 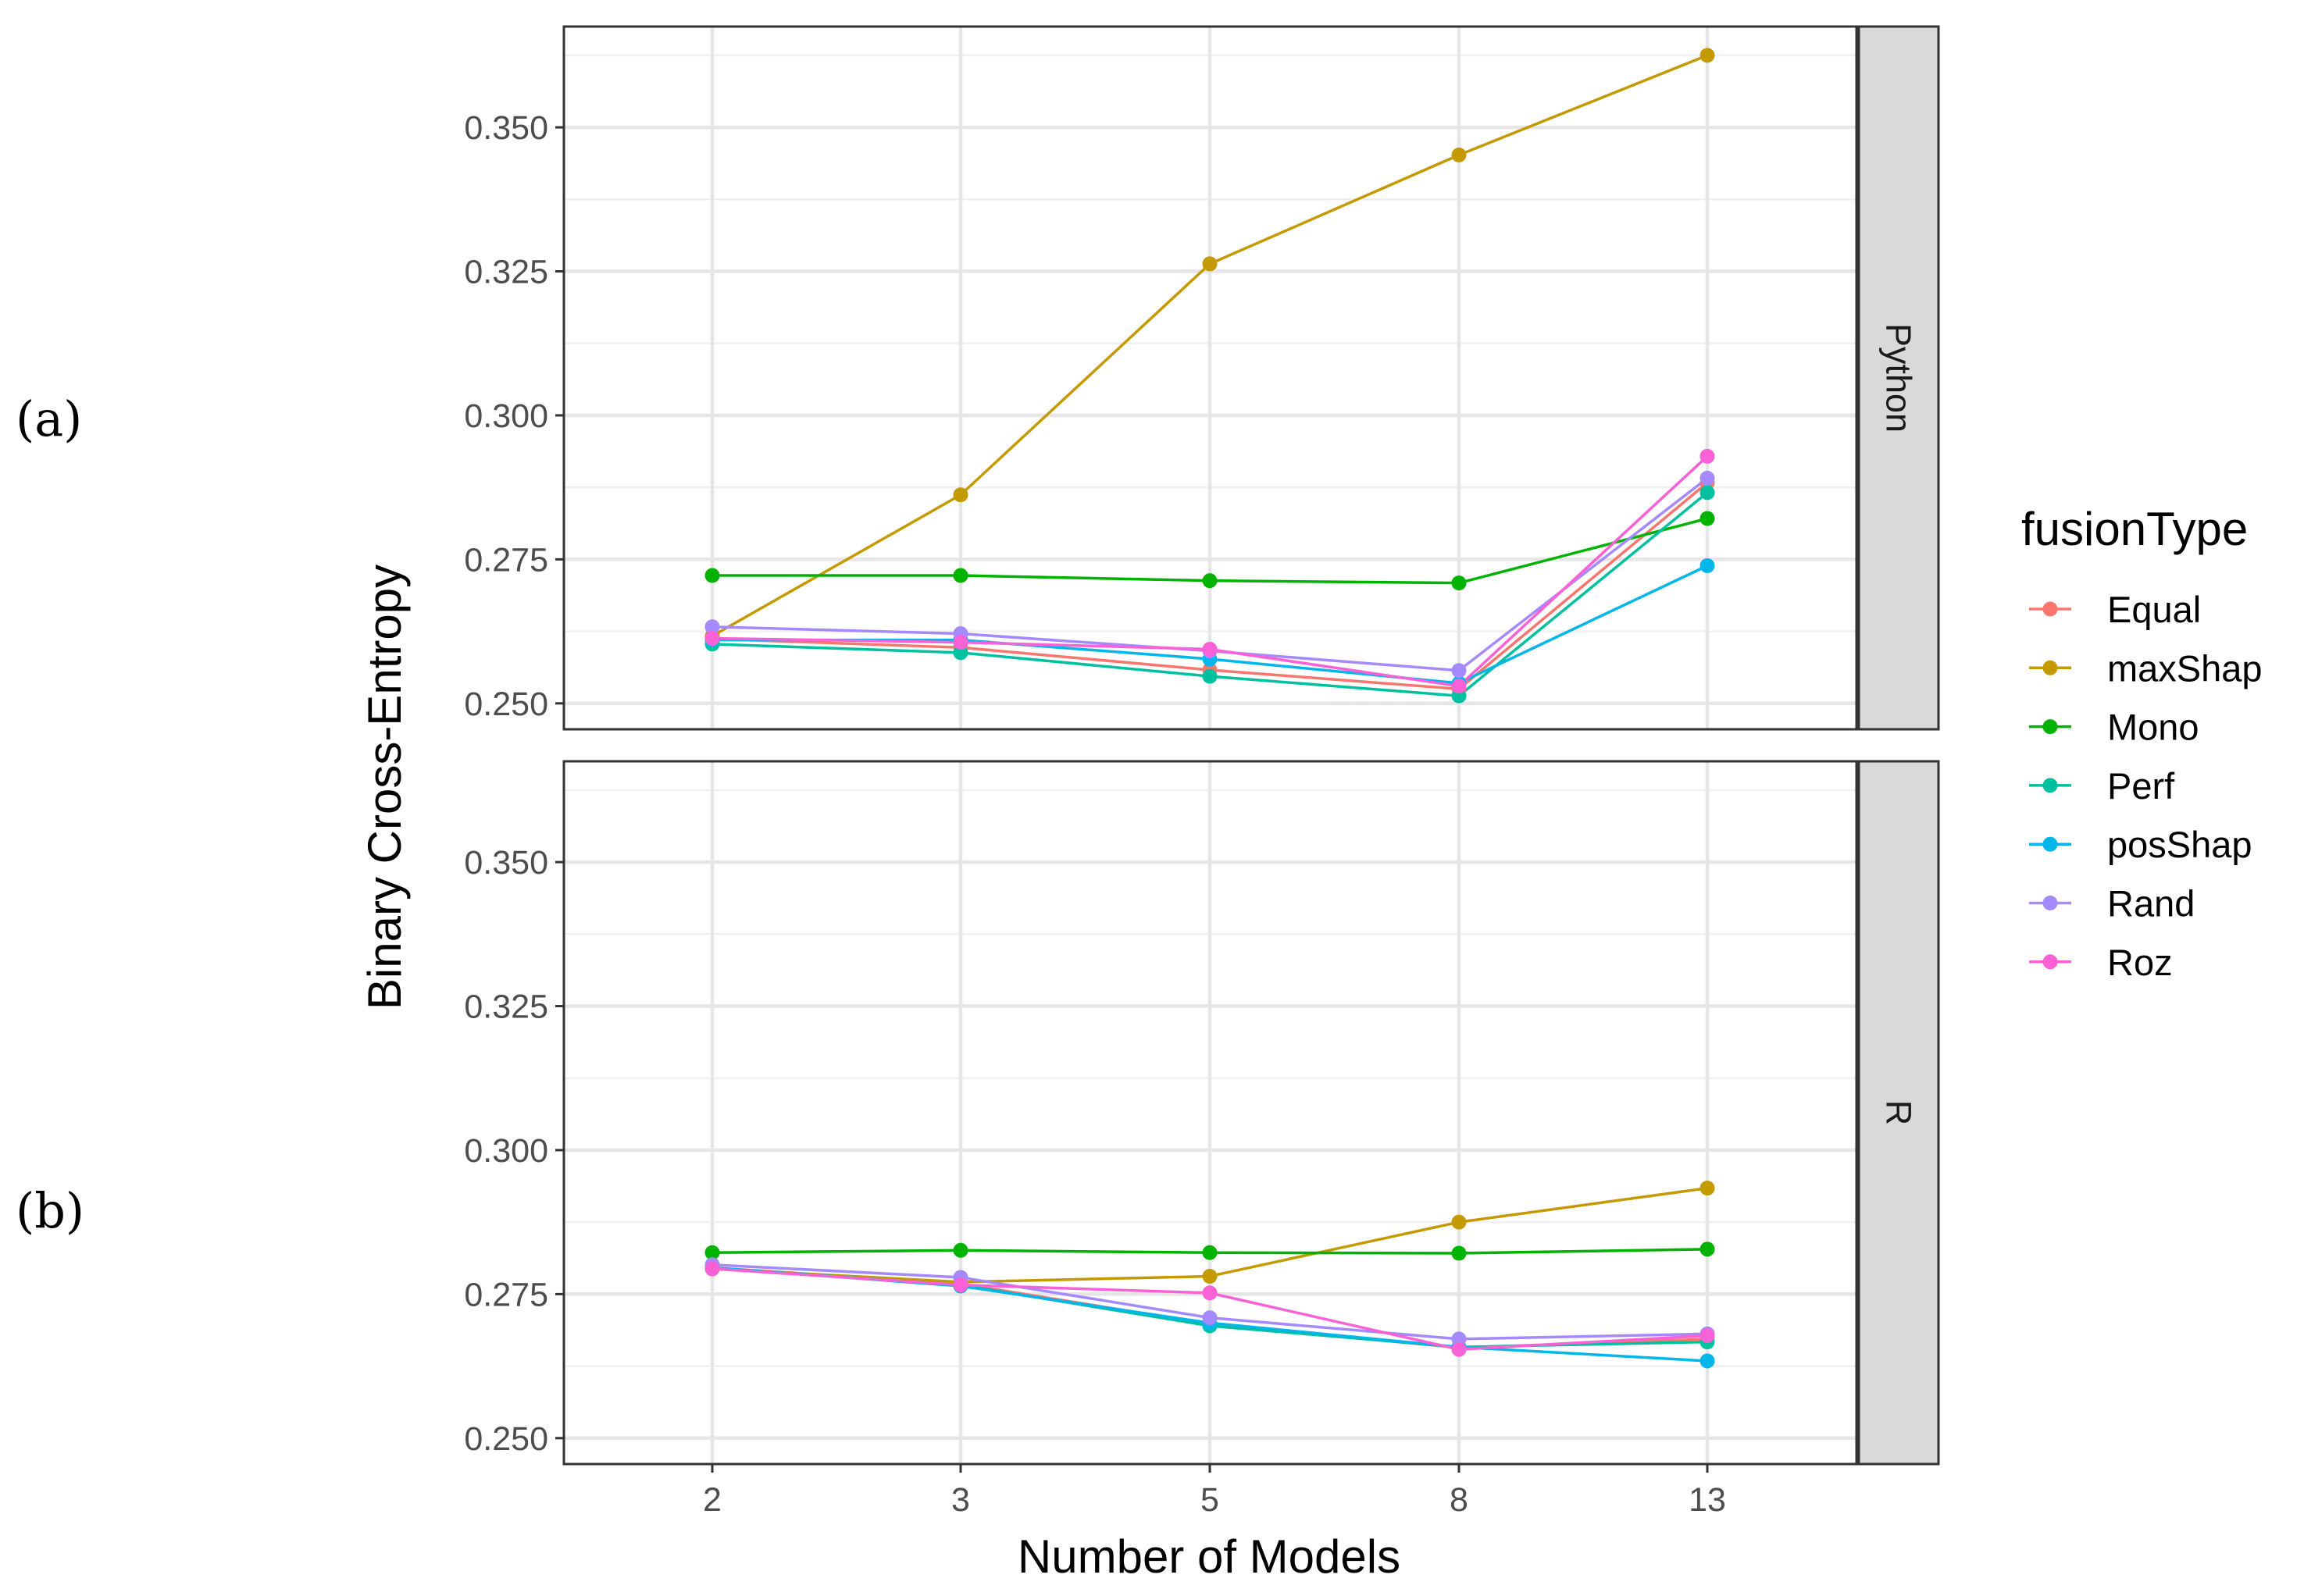 I want to click on legend-item-perf: Perf, so click(x=2102, y=786).